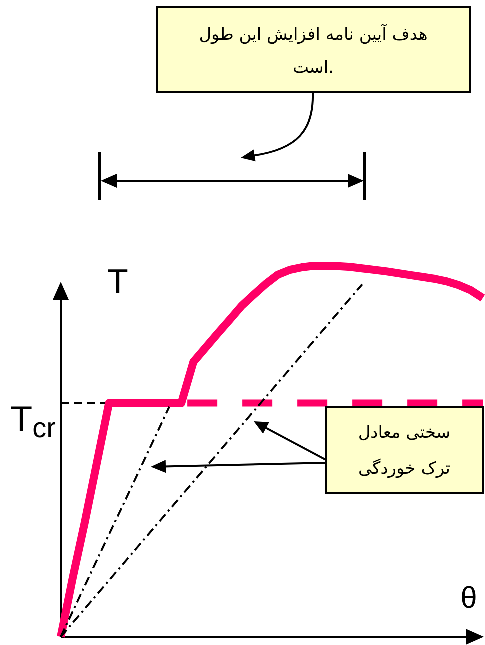 The width and height of the screenshot is (485, 645). Describe the element at coordinates (118, 282) in the screenshot. I see `y-axis-title: T` at that location.